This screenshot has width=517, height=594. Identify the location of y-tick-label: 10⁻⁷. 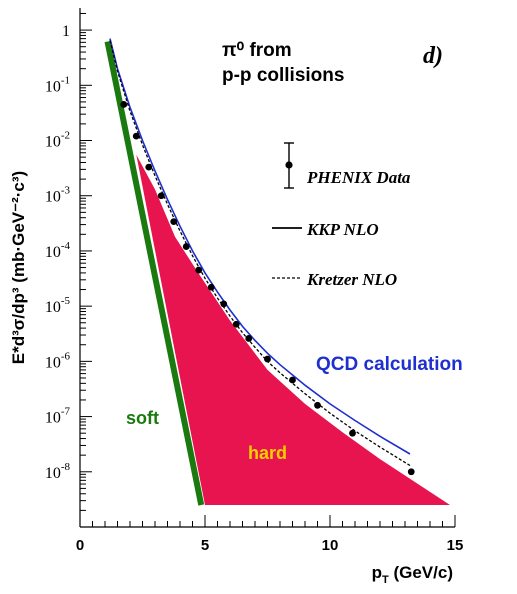
(58, 416).